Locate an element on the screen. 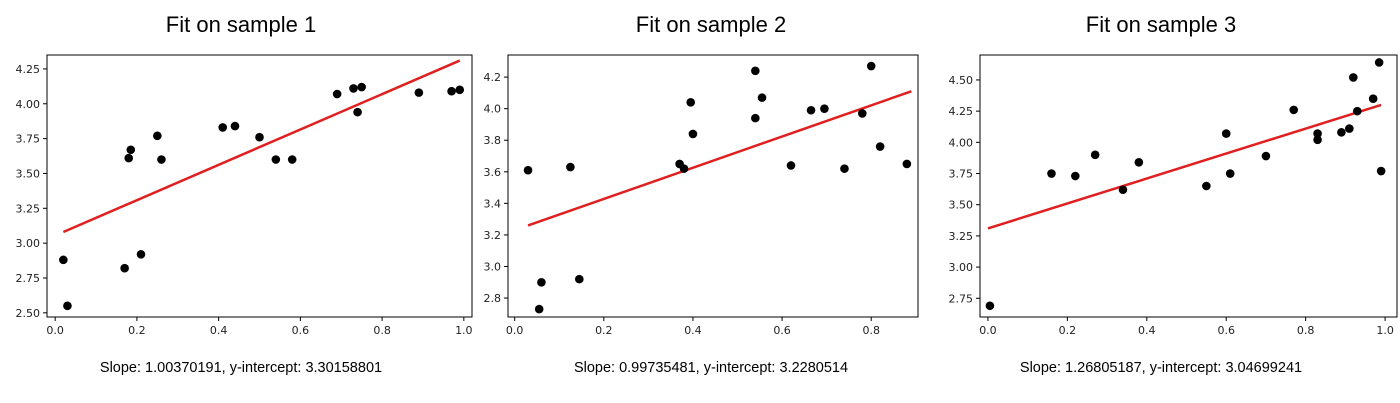 This screenshot has height=403, width=1400. y-tick-label: 2.50 is located at coordinates (28, 313).